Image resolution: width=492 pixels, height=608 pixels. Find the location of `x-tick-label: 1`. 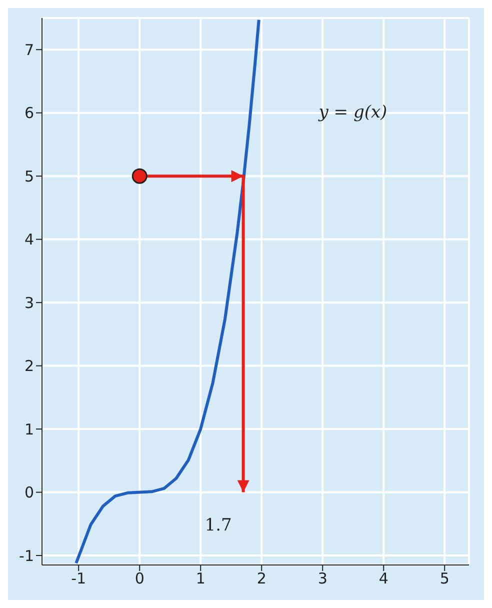

x-tick-label: 1 is located at coordinates (201, 579).